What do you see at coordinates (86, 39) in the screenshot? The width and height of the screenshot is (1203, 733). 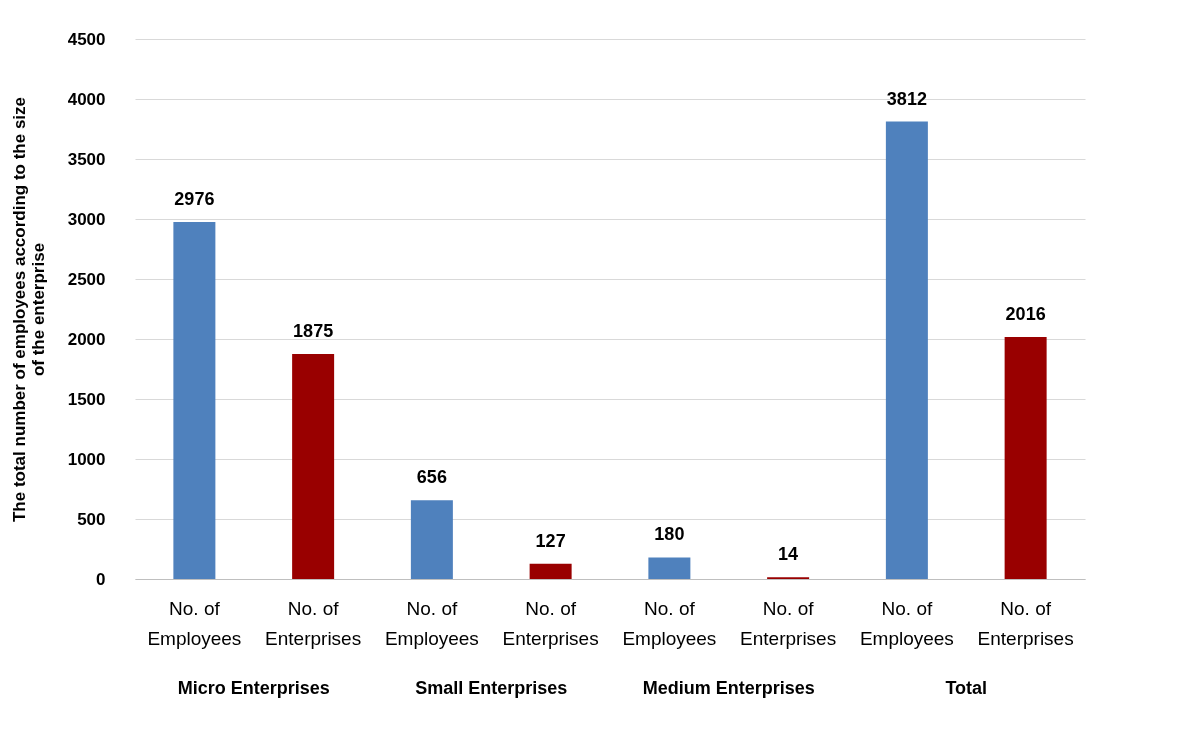 I see `y-tick-label: 4500` at bounding box center [86, 39].